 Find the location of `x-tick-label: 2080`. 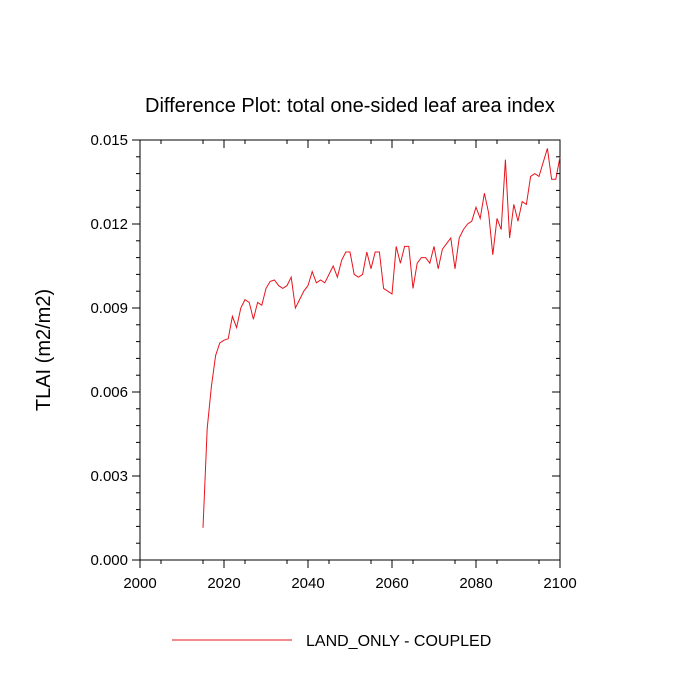

x-tick-label: 2080 is located at coordinates (475, 583).